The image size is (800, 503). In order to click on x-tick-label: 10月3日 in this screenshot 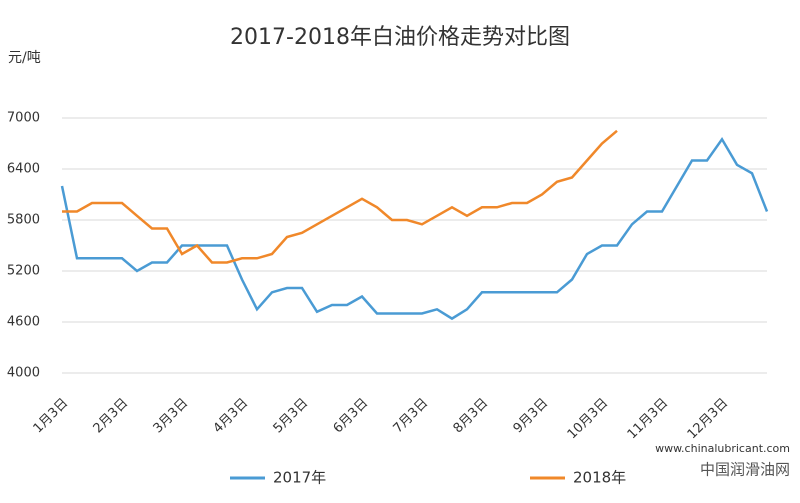, I will do `click(588, 419)`.